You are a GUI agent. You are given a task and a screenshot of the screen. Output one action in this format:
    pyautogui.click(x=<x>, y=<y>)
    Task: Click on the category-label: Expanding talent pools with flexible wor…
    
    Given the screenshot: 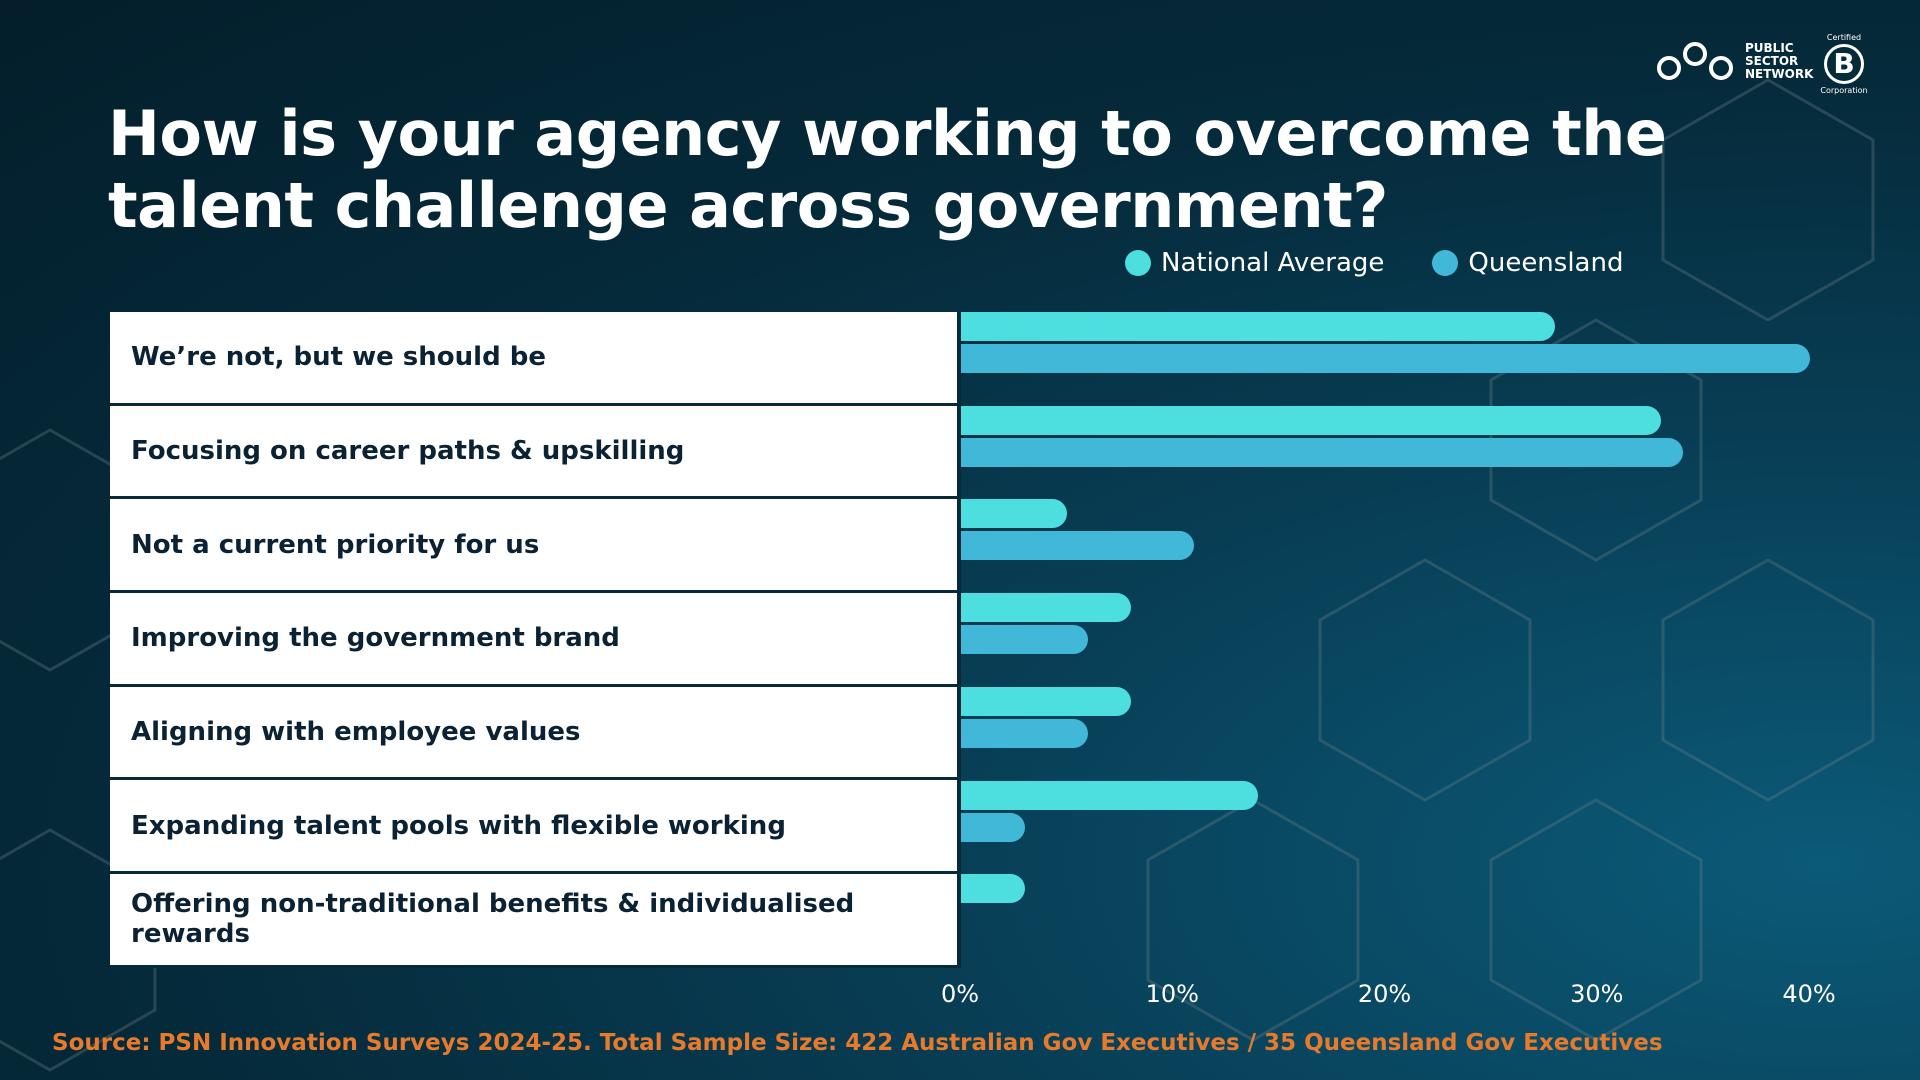 What is the action you would take?
    pyautogui.click(x=534, y=827)
    